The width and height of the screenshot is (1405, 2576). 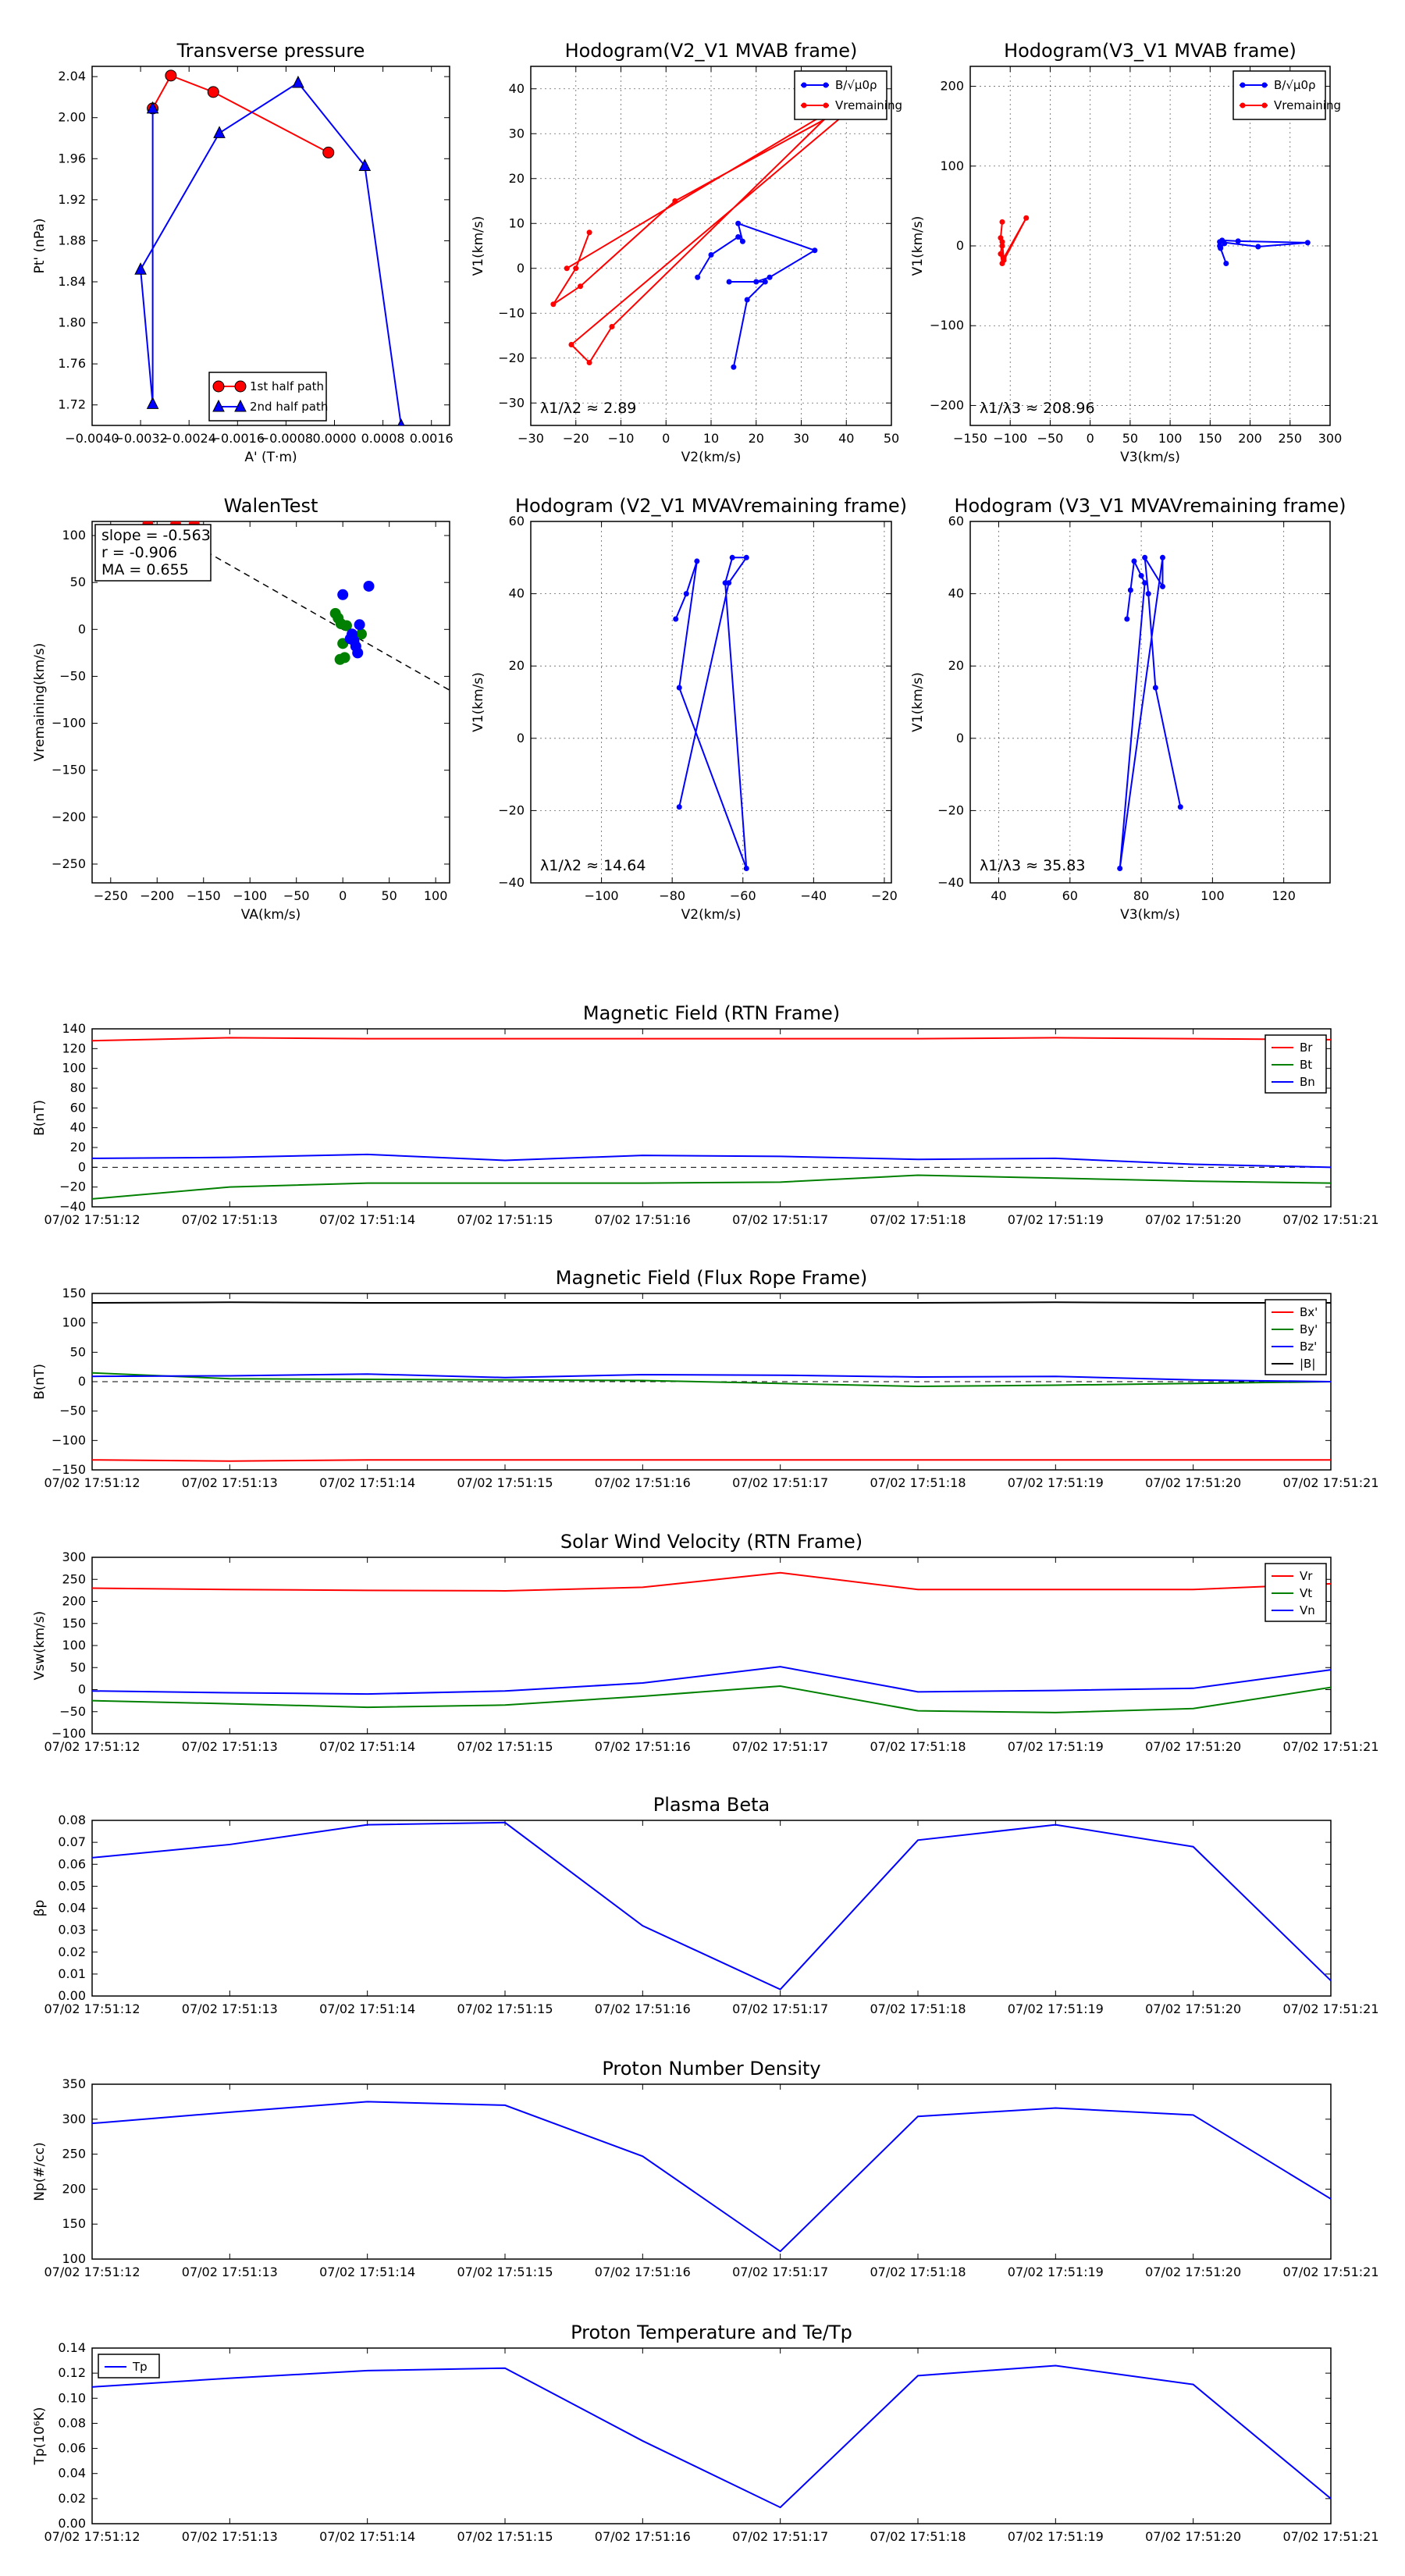 I want to click on x-tick-label: 80, so click(x=1141, y=895).